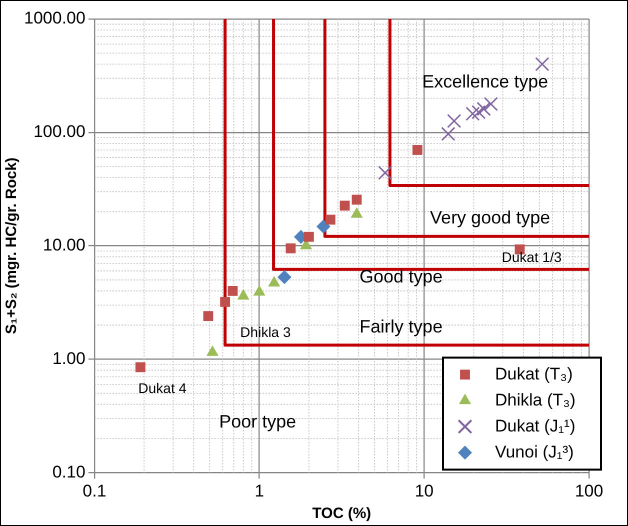  Describe the element at coordinates (94, 490) in the screenshot. I see `x-tick-label: 0.1` at that location.